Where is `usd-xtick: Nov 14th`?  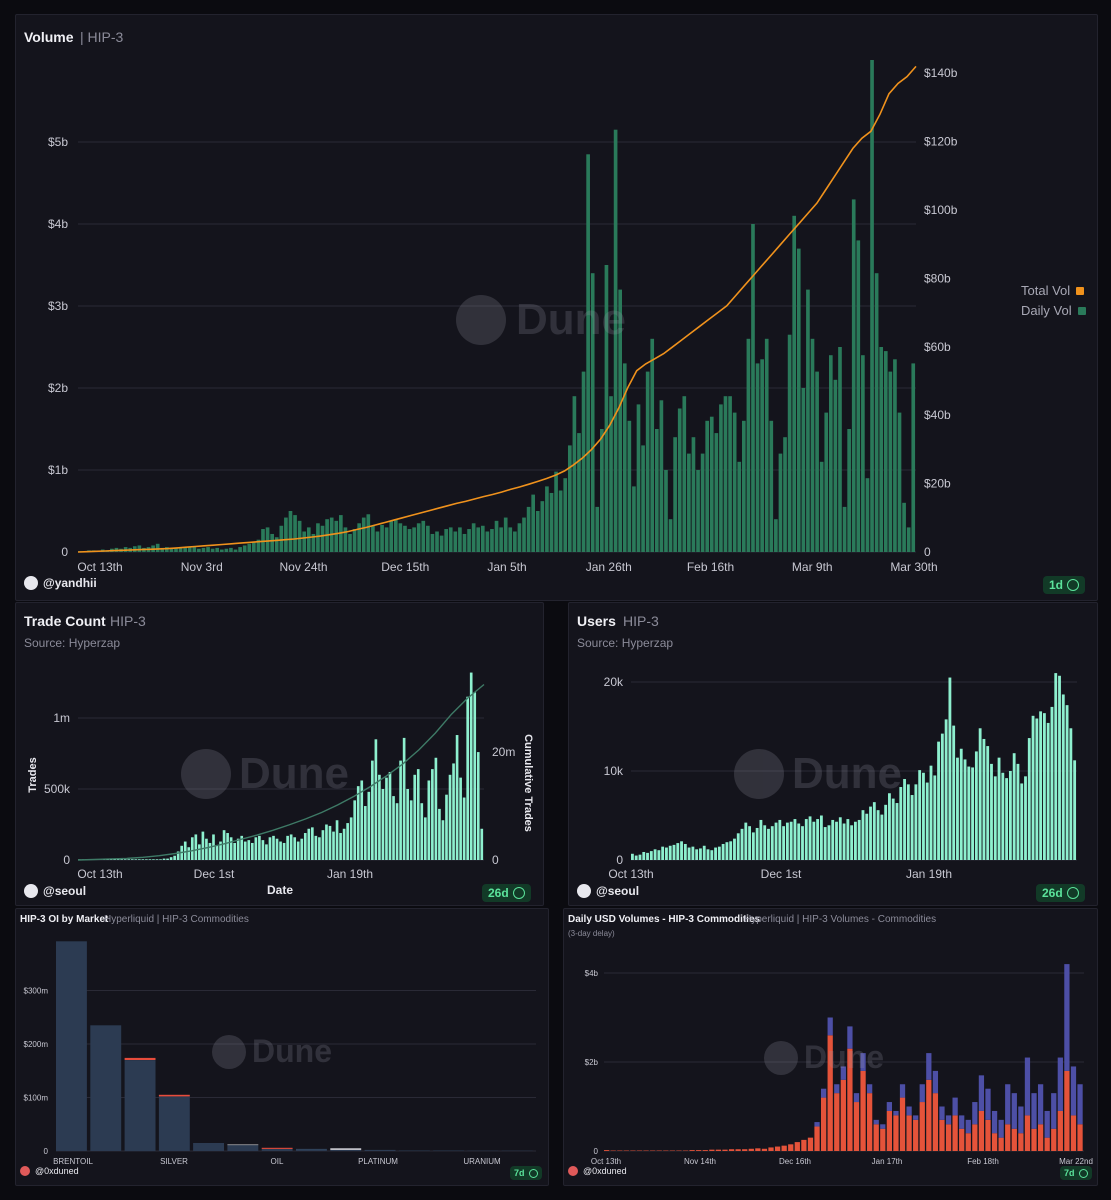
usd-xtick: Nov 14th is located at coordinates (700, 1161).